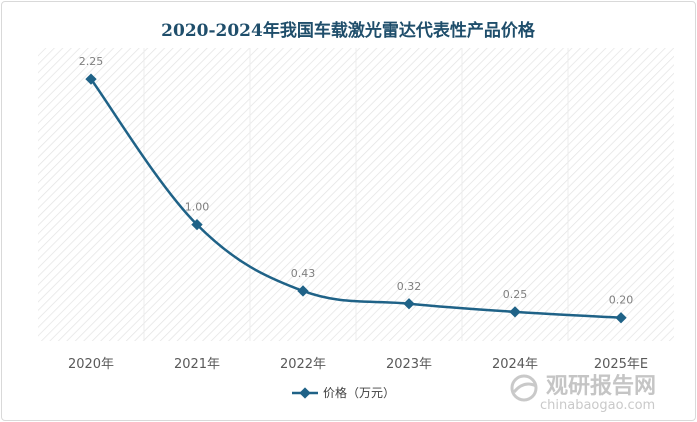 The height and width of the screenshot is (422, 697). What do you see at coordinates (621, 300) in the screenshot?
I see `data-label: 0.20` at bounding box center [621, 300].